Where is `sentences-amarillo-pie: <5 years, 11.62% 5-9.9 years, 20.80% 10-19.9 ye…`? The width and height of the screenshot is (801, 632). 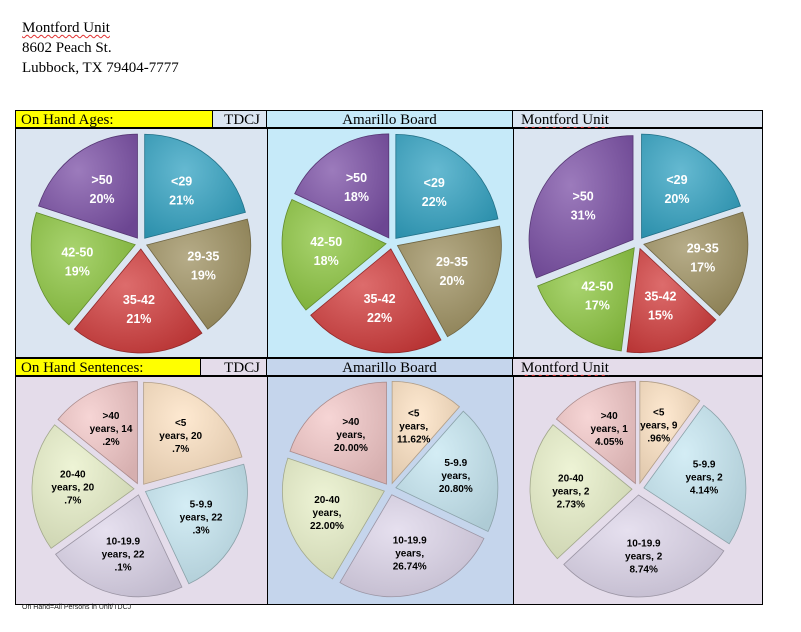
sentences-amarillo-pie: <5 years, 11.62% 5-9.9 years, 20.80% 10-19.9 ye… is located at coordinates (390, 489).